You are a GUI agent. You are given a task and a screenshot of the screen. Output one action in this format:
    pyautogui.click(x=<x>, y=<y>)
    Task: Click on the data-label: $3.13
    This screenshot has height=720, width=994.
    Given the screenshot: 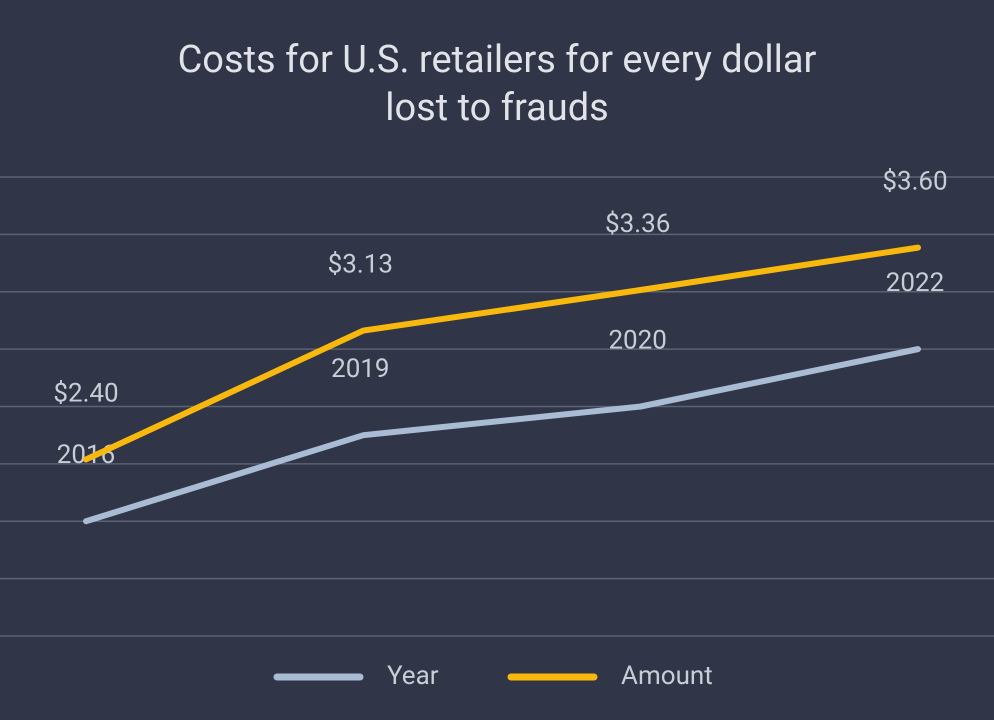 What is the action you would take?
    pyautogui.click(x=360, y=264)
    